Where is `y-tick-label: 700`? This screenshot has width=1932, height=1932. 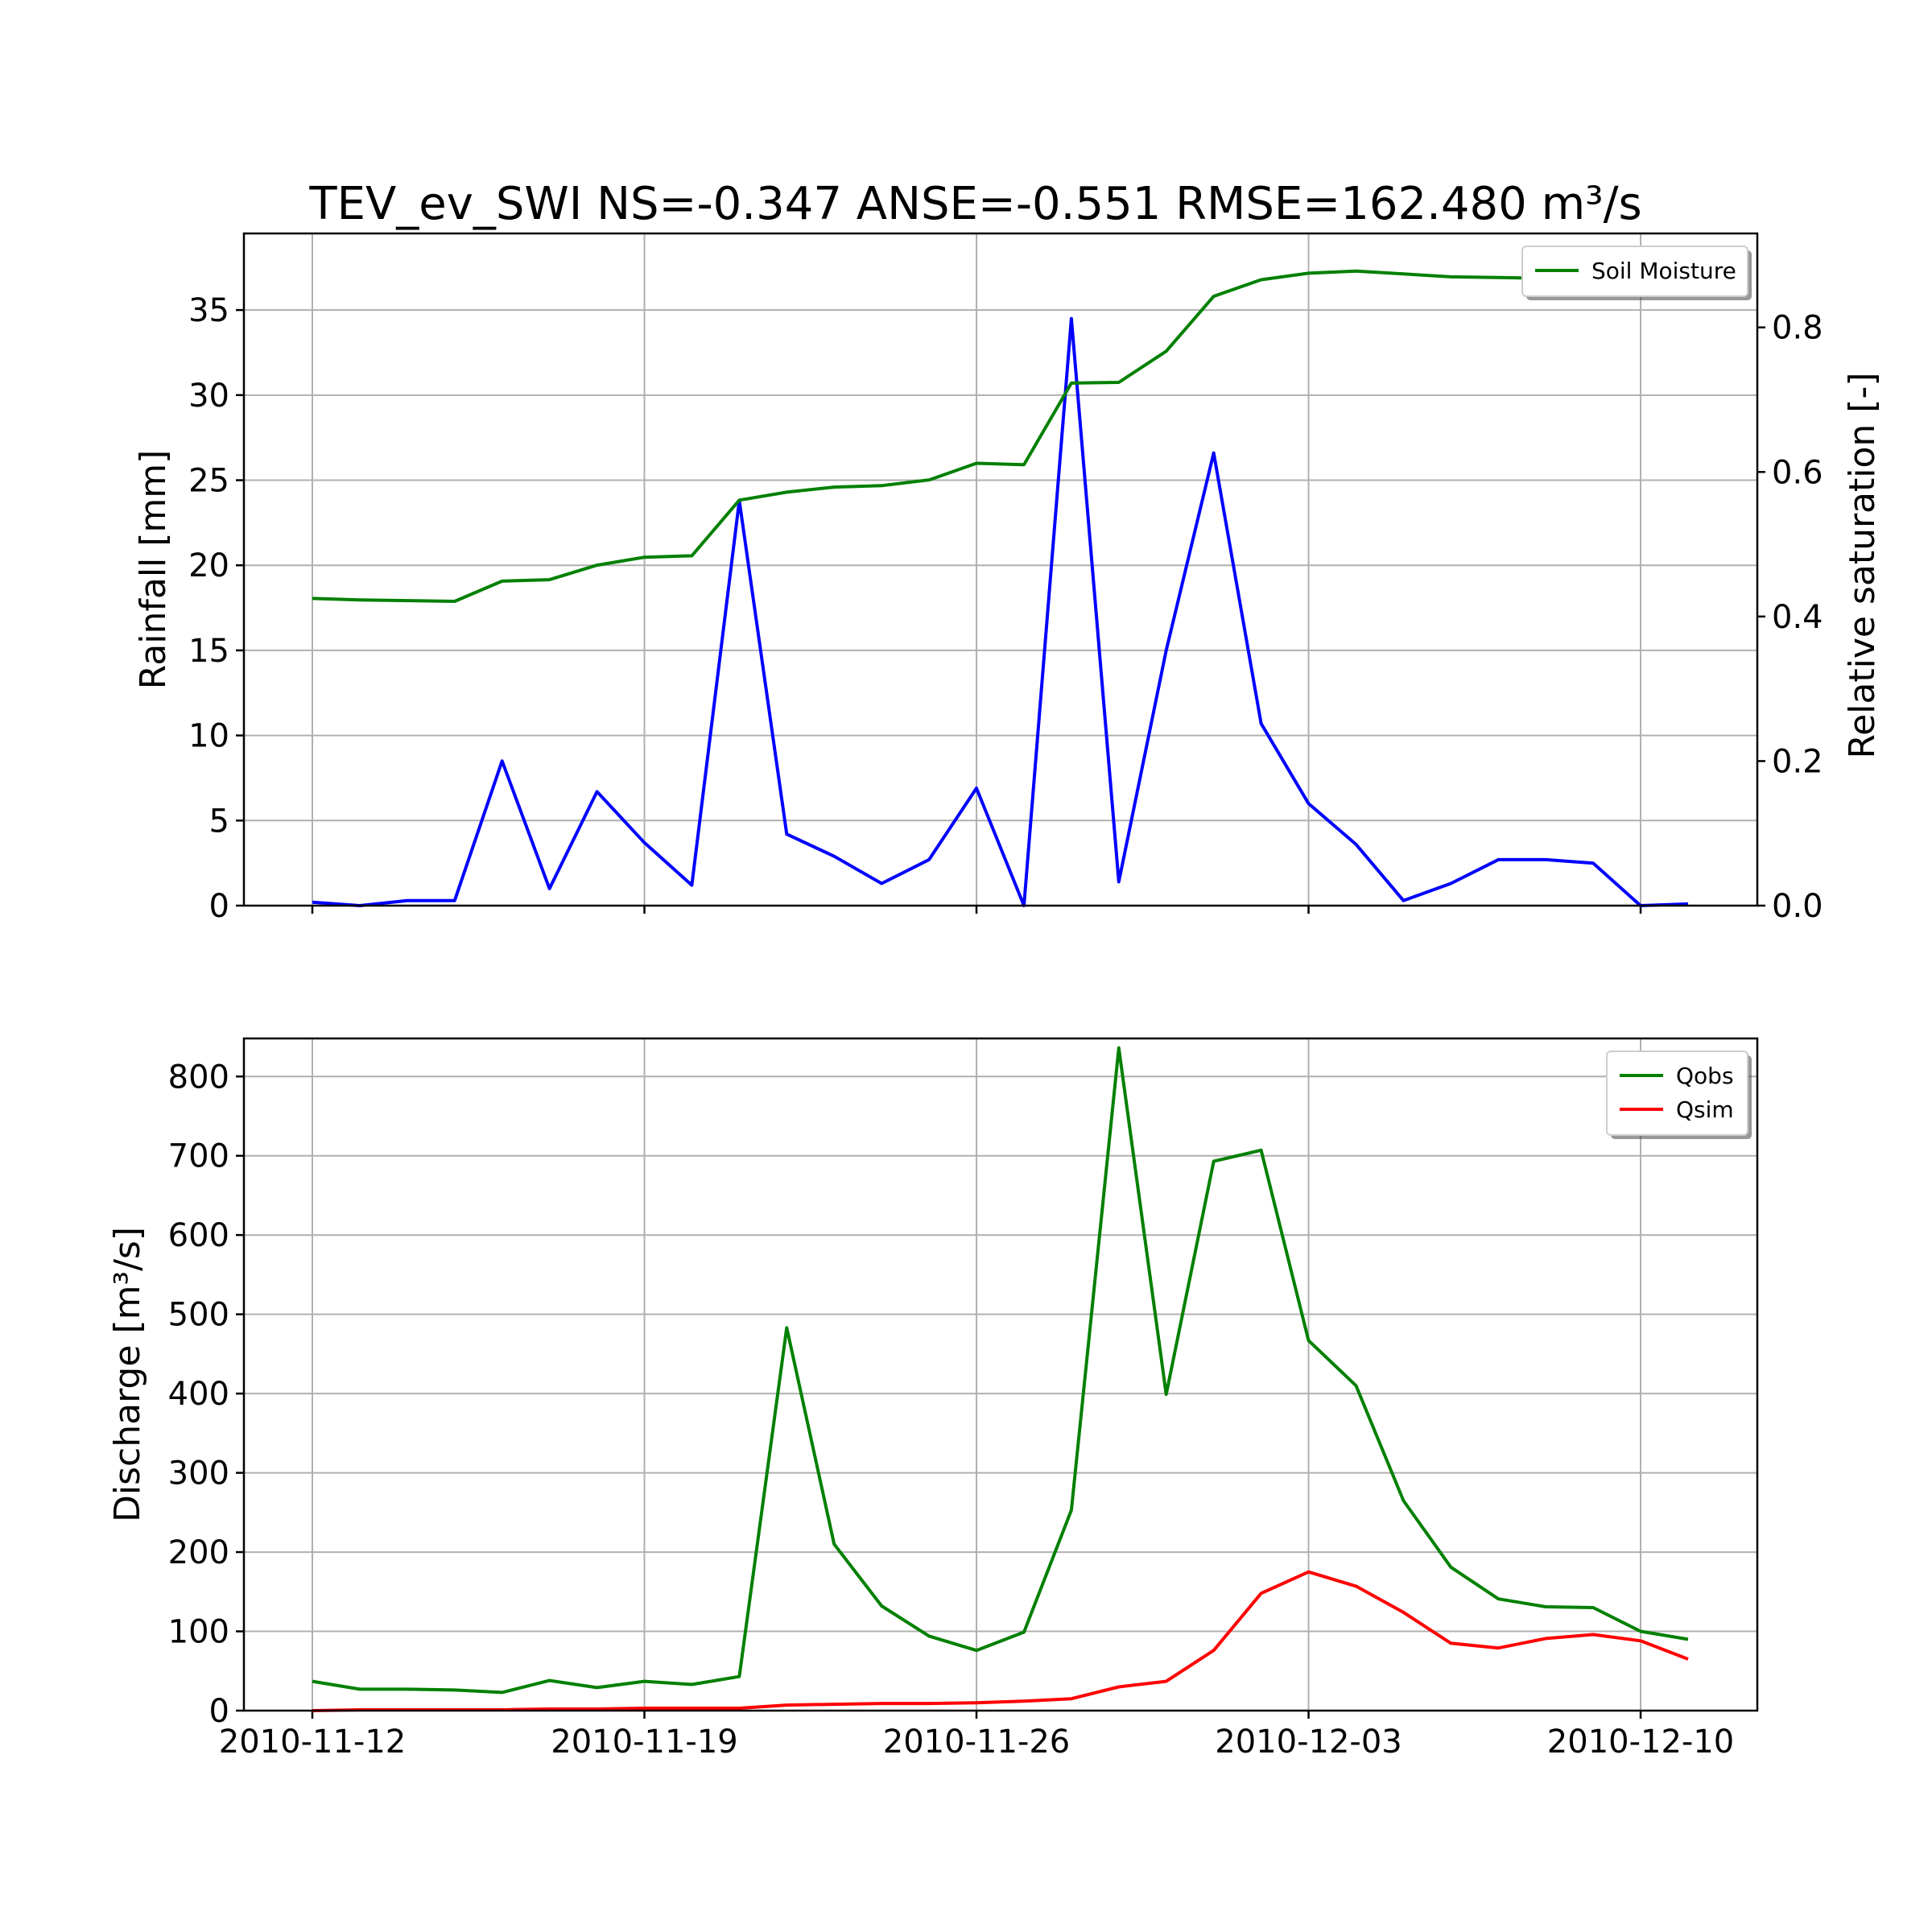
y-tick-label: 700 is located at coordinates (198, 1156).